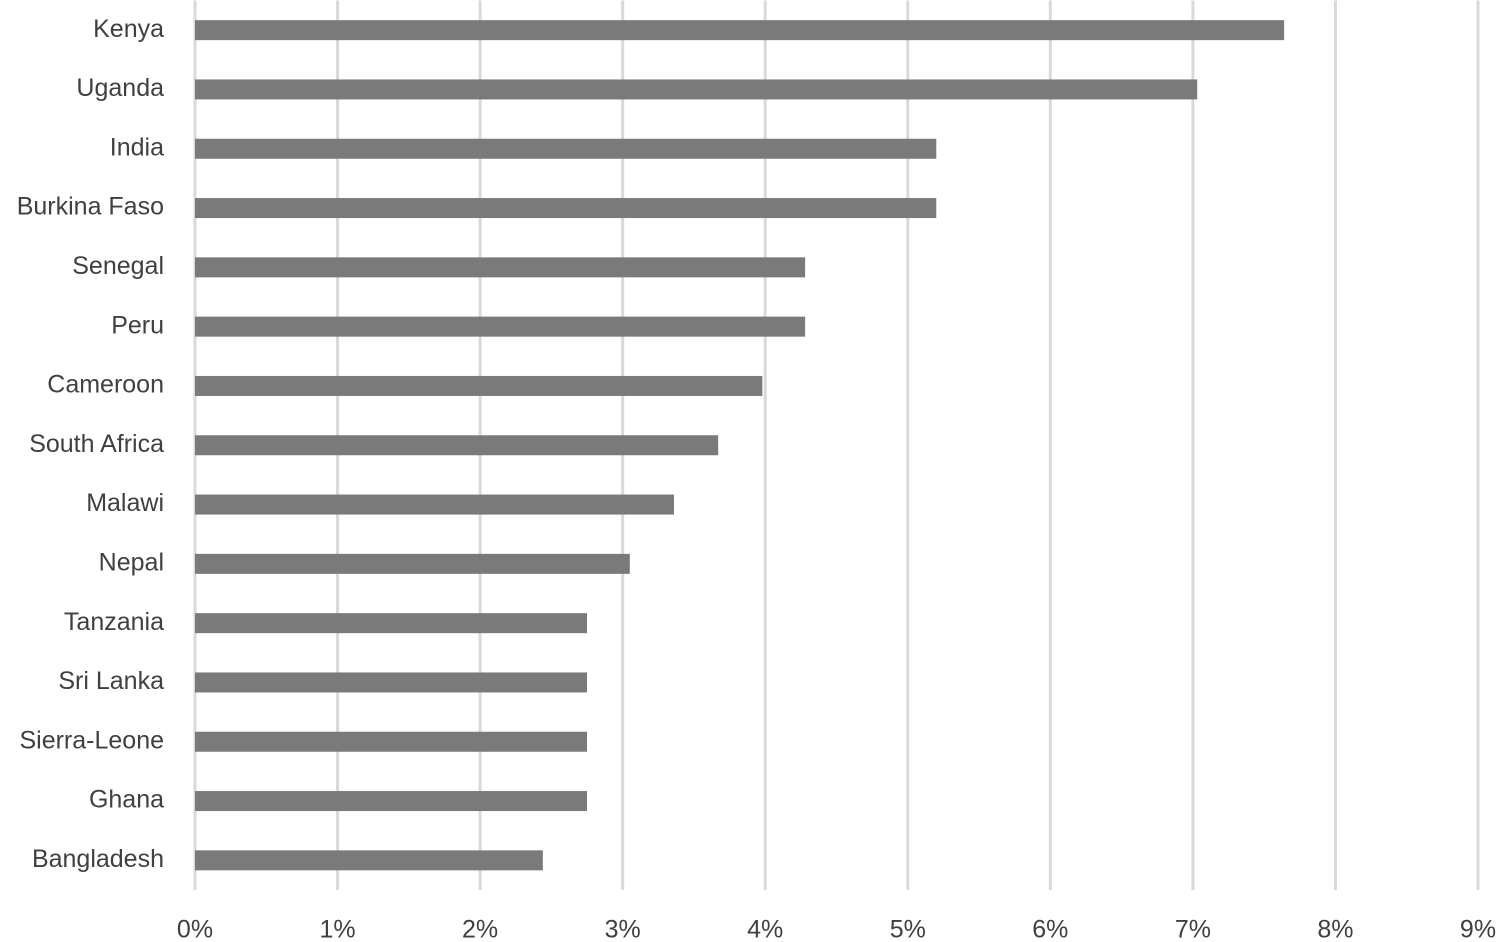 This screenshot has width=1497, height=942. Describe the element at coordinates (480, 929) in the screenshot. I see `x-tick-label: 2%` at that location.